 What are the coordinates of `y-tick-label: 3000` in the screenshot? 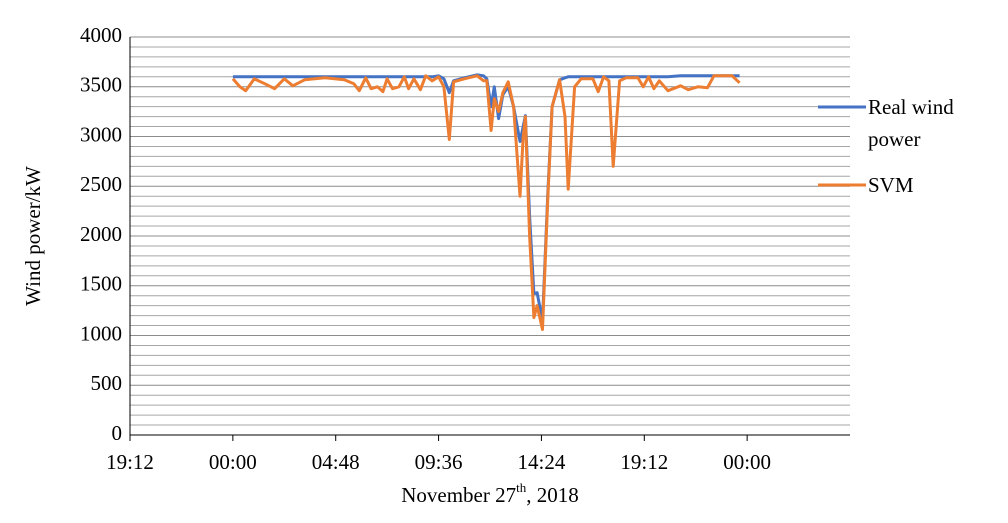 It's located at (101, 134).